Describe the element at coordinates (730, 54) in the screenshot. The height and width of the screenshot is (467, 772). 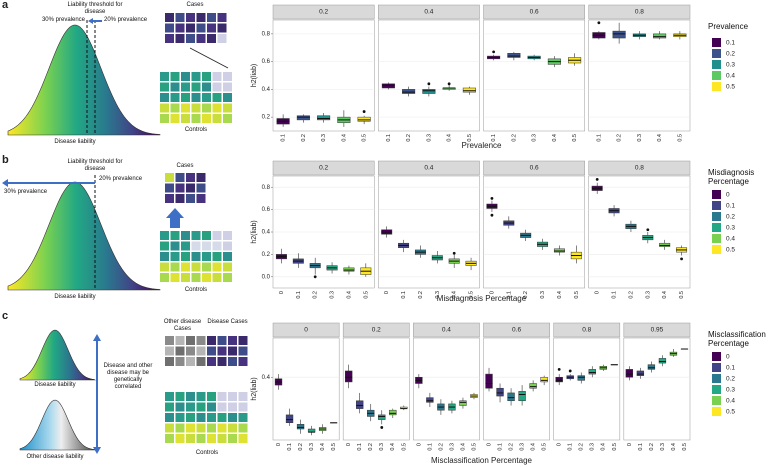
I see `legend-label: 0.2` at that location.